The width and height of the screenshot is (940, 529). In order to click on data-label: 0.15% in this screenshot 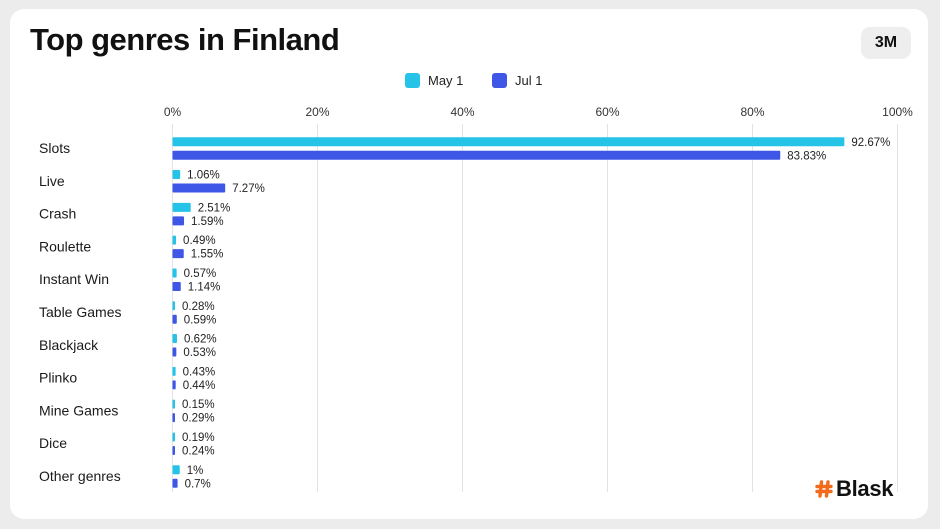, I will do `click(198, 405)`.